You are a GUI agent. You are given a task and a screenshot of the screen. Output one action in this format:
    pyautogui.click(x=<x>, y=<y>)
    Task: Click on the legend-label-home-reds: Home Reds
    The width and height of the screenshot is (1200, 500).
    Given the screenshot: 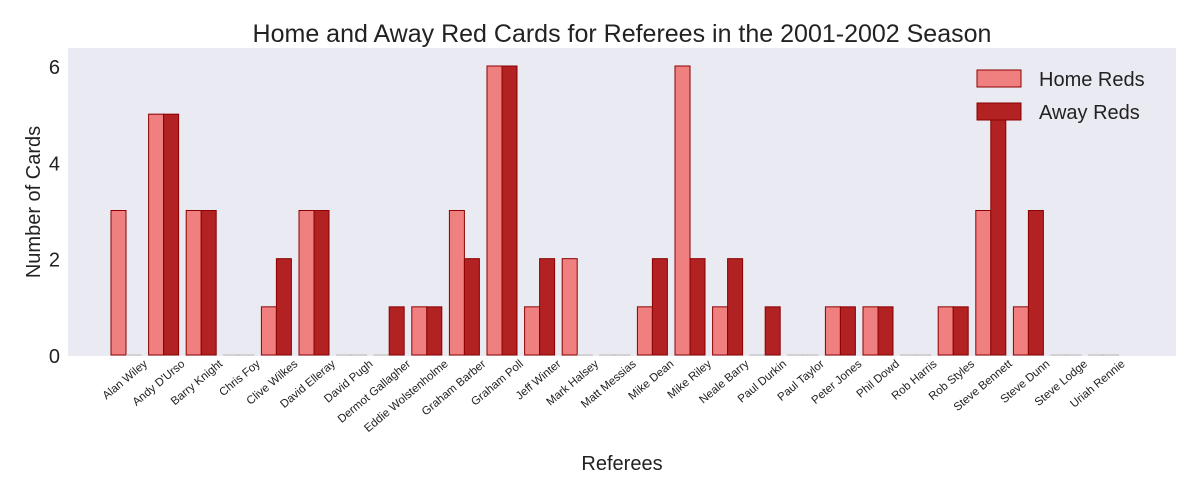 What is the action you would take?
    pyautogui.click(x=1092, y=80)
    